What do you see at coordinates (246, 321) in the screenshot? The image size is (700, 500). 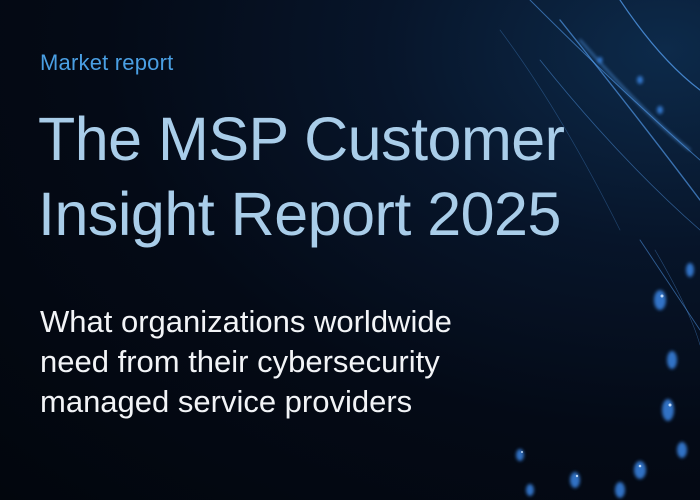 I see `subtitle-line-1: What organizations worldwide` at bounding box center [246, 321].